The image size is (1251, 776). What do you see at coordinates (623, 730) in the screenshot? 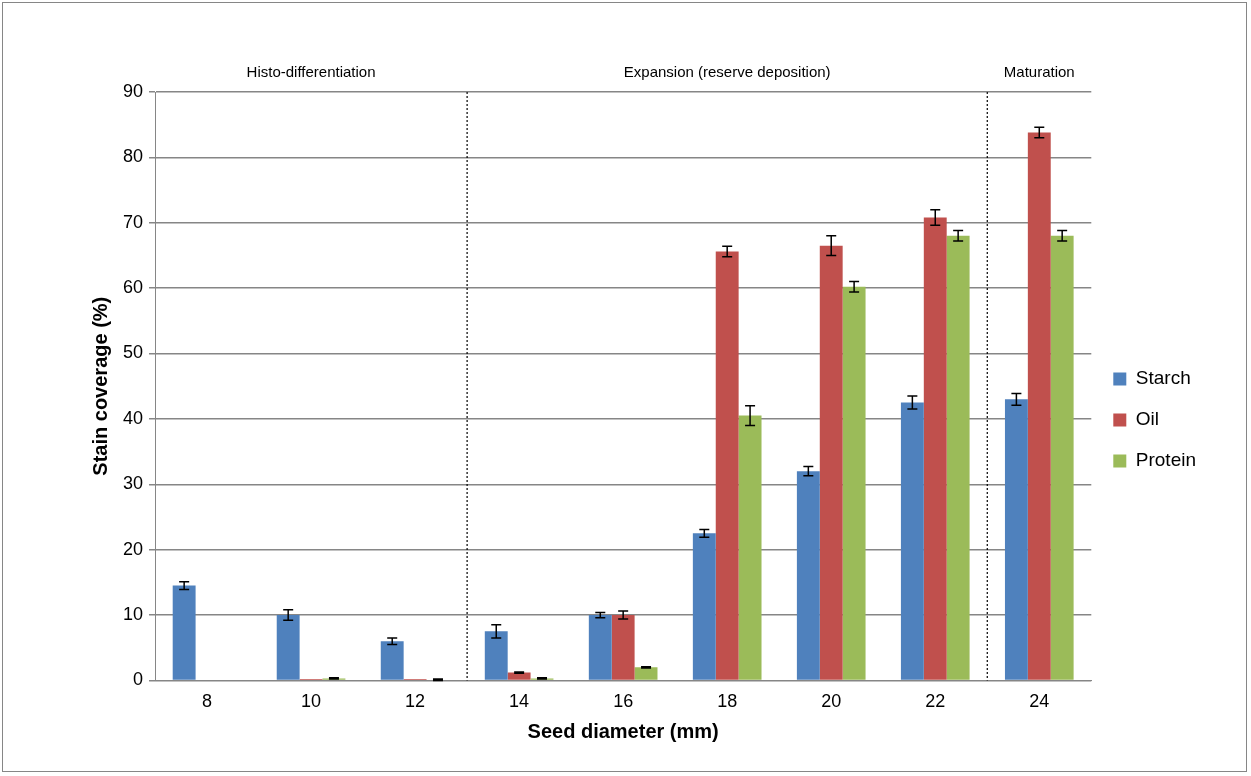
I see `x-axis-title: Seed diameter (mm)` at bounding box center [623, 730].